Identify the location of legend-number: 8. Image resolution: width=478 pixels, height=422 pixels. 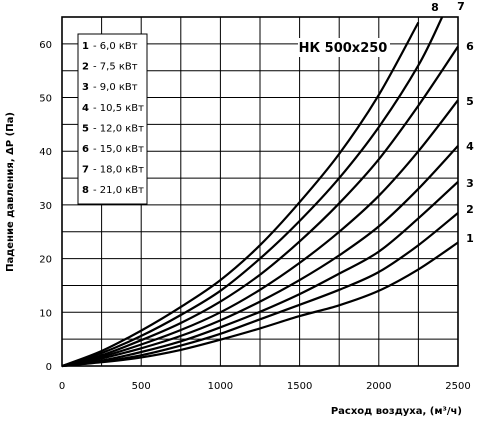
(85, 190).